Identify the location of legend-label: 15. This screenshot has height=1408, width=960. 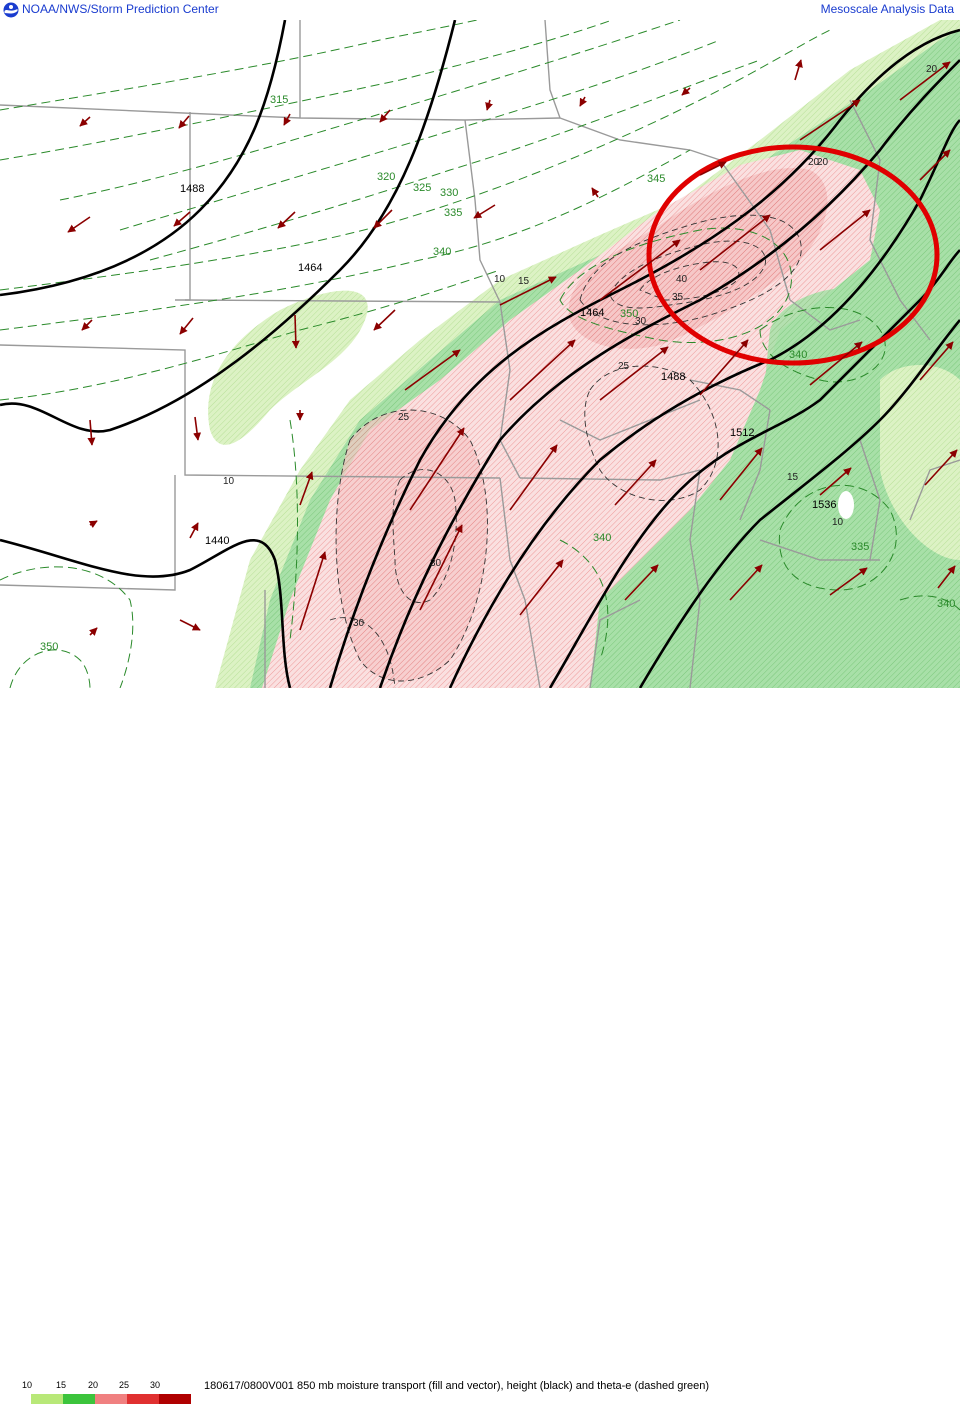
(61, 1385).